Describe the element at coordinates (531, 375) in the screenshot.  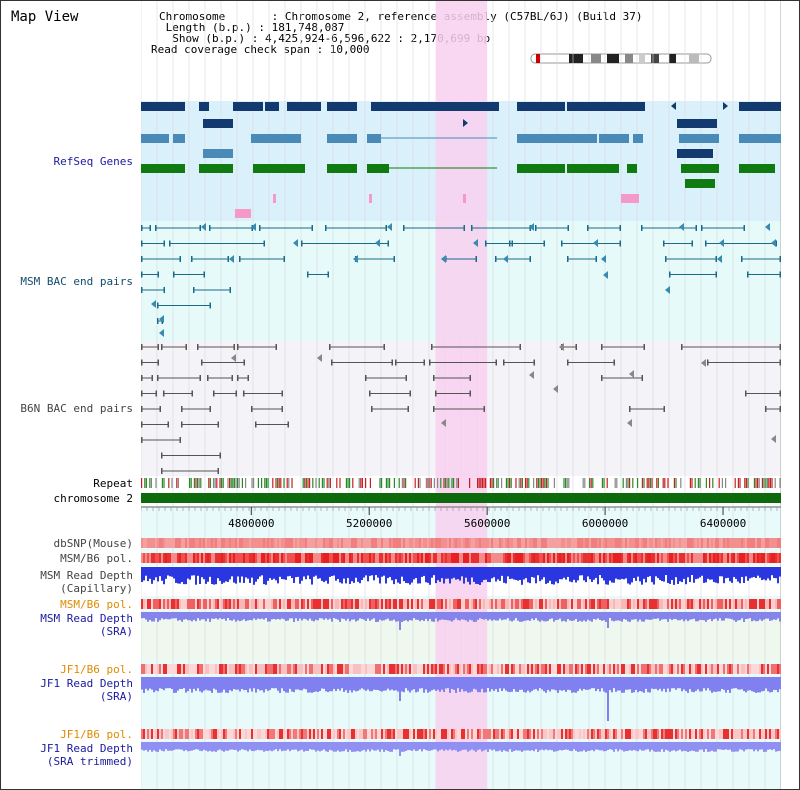
I see `strand-arrow-icon` at that location.